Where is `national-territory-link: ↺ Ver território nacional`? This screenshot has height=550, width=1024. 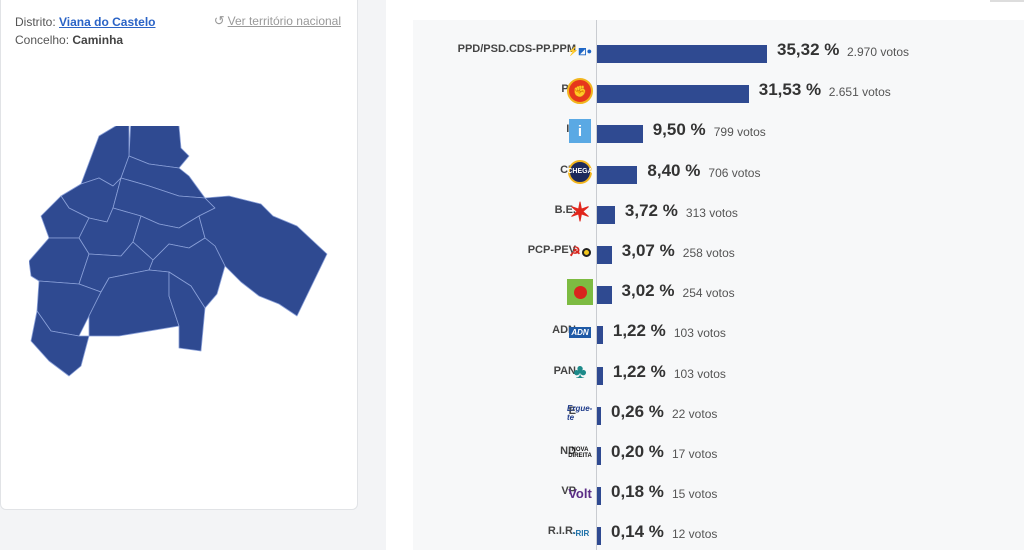
national-territory-link: ↺ Ver território nacional is located at coordinates (277, 21).